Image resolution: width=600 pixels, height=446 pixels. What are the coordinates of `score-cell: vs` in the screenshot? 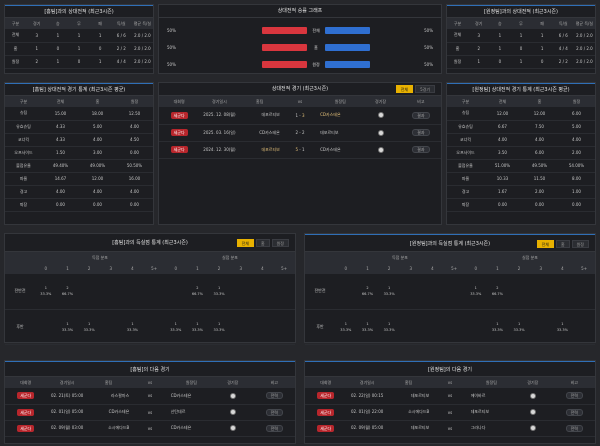 It's located at (449, 396).